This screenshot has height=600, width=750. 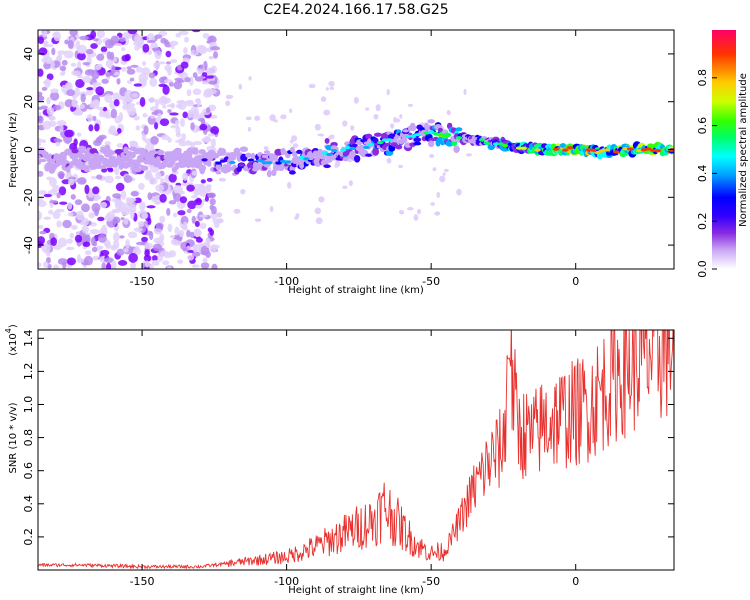 What do you see at coordinates (356, 590) in the screenshot?
I see `snr-xlabel: Height of straight line (km)` at bounding box center [356, 590].